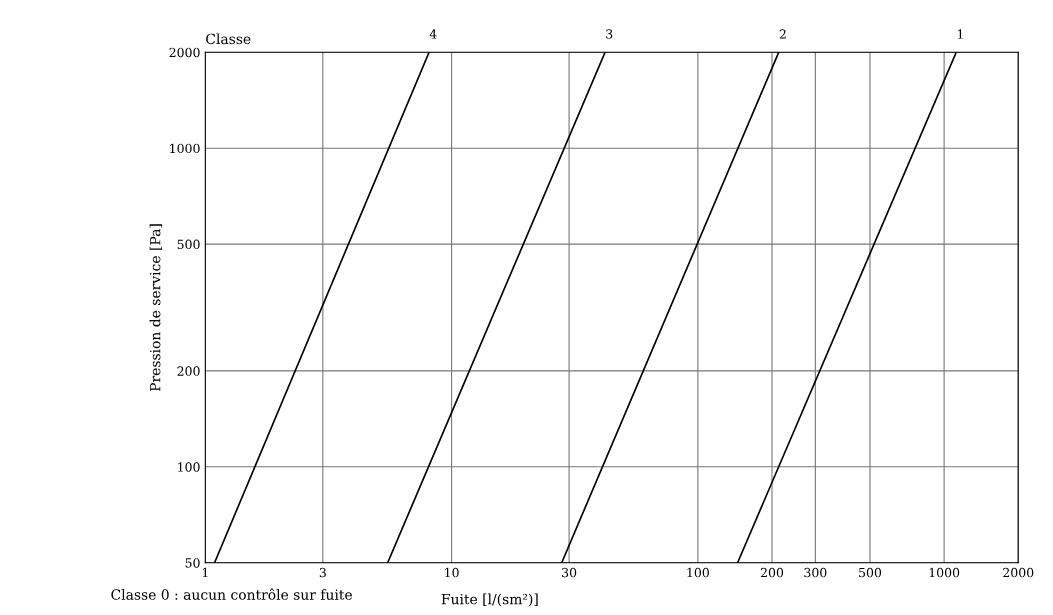  What do you see at coordinates (1018, 572) in the screenshot?
I see `x-tick-label: 2000` at bounding box center [1018, 572].